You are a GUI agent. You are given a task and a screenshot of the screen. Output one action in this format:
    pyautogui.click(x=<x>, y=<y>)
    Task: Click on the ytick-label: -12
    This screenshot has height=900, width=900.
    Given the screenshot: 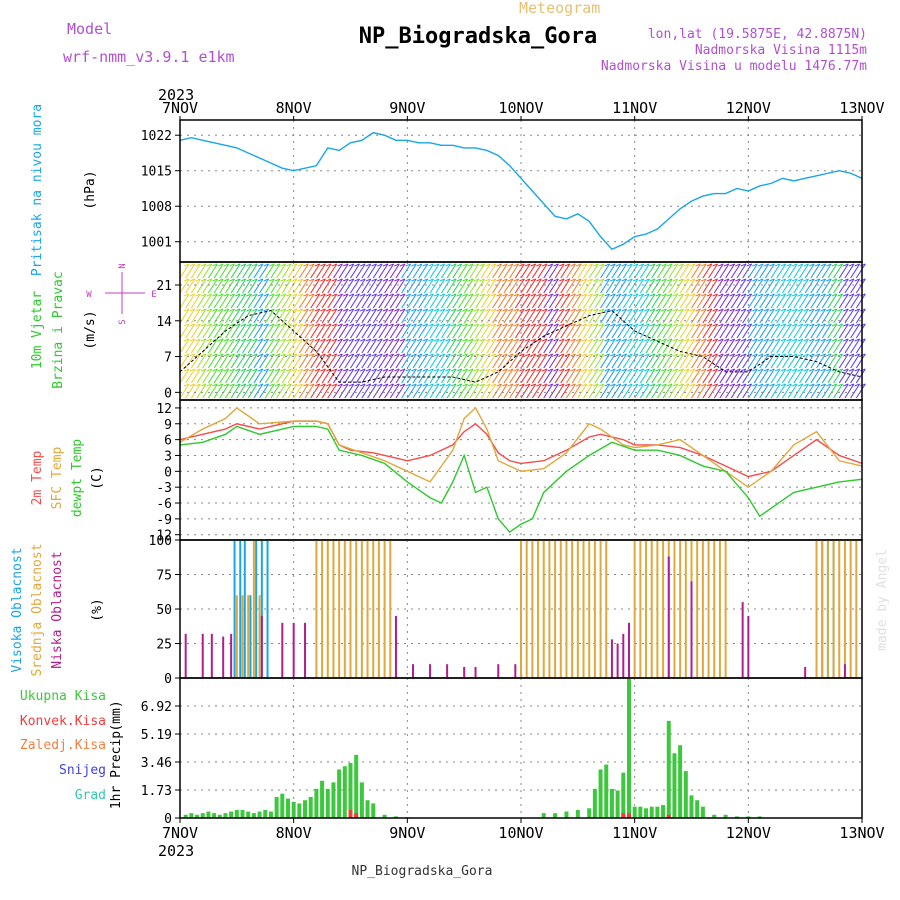 What is the action you would take?
    pyautogui.click(x=160, y=536)
    